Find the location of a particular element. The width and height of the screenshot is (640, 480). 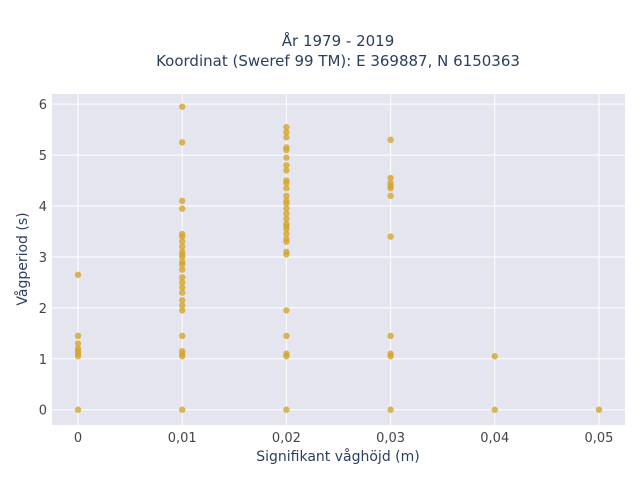

y-tick-label: 0 is located at coordinates (43, 411).